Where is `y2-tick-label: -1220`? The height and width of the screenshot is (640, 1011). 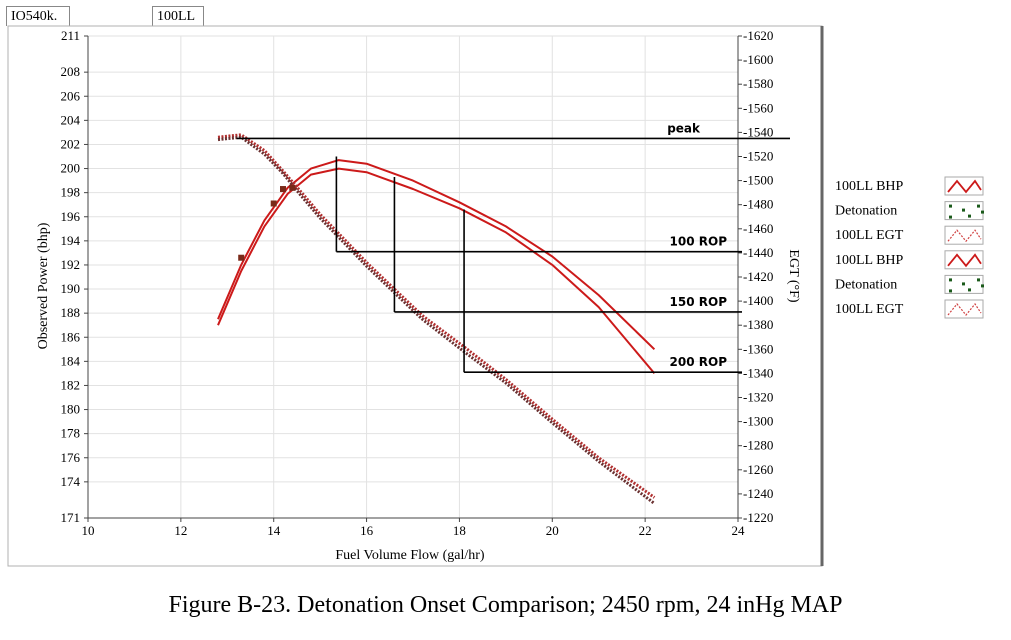 y2-tick-label: -1220 is located at coordinates (758, 517).